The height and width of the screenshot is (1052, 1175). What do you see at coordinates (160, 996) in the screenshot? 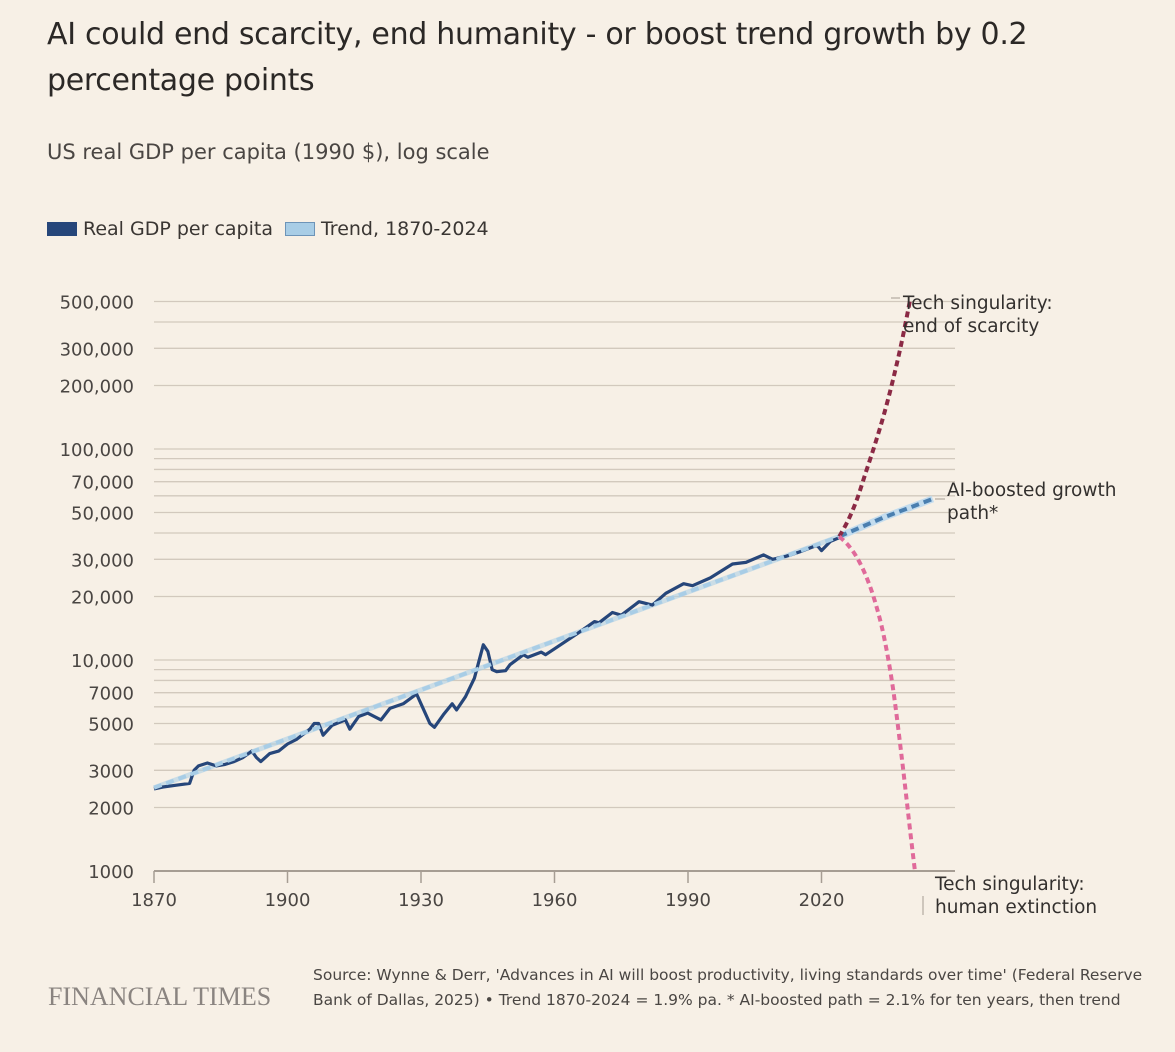
I see `ft-logo: FINANCIAL TIMES` at bounding box center [160, 996].